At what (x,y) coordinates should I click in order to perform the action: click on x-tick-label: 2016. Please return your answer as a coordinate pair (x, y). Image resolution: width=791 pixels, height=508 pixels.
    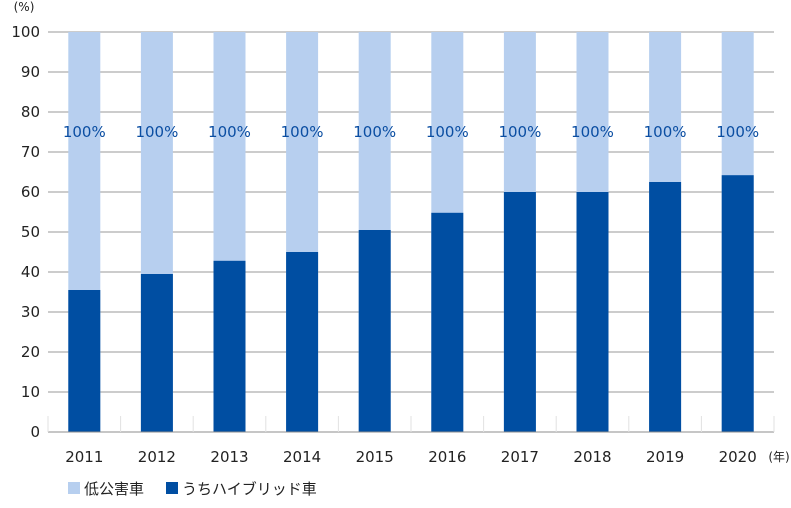
    Looking at the image, I should click on (447, 457).